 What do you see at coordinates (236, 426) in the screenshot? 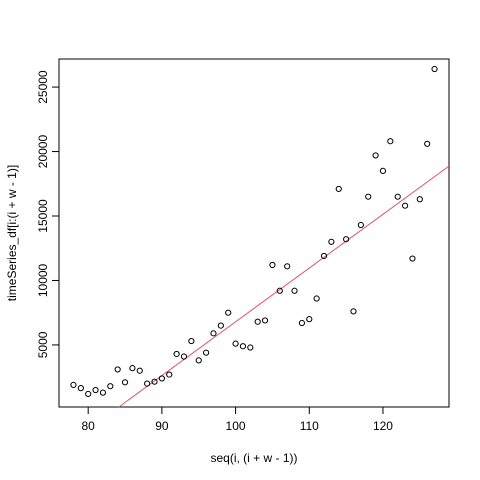
I see `x-tick-label: 100` at bounding box center [236, 426].